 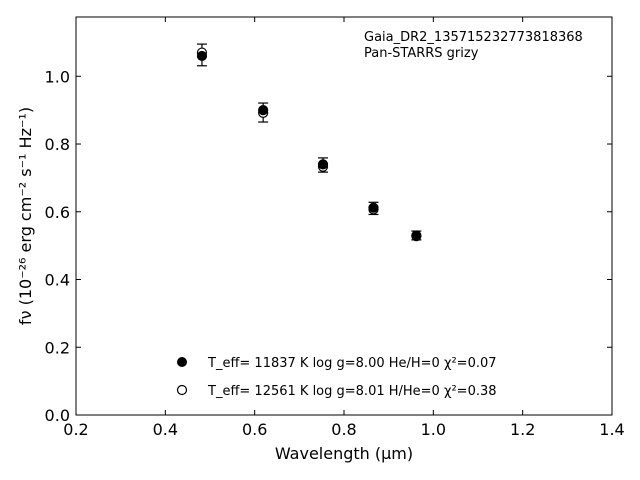 What do you see at coordinates (343, 429) in the screenshot?
I see `x-tick-label: 0.8` at bounding box center [343, 429].